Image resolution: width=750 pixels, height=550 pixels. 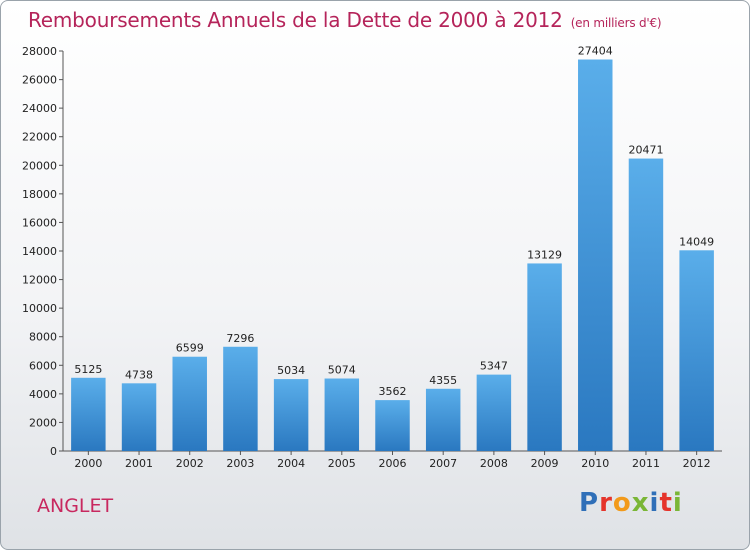 What do you see at coordinates (544, 357) in the screenshot?
I see `bar-2009` at bounding box center [544, 357].